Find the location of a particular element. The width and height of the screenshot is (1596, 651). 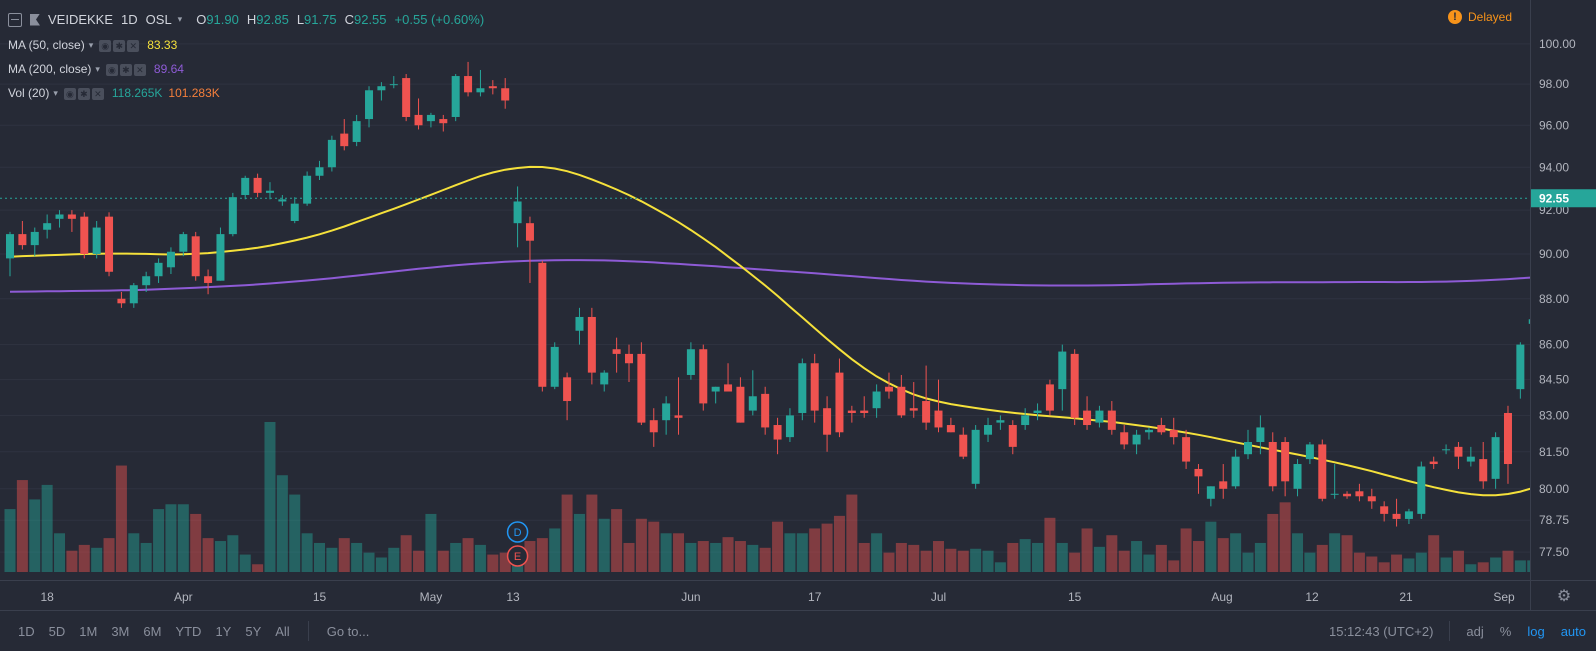

price-tick-label: 94.00 is located at coordinates (1554, 167).